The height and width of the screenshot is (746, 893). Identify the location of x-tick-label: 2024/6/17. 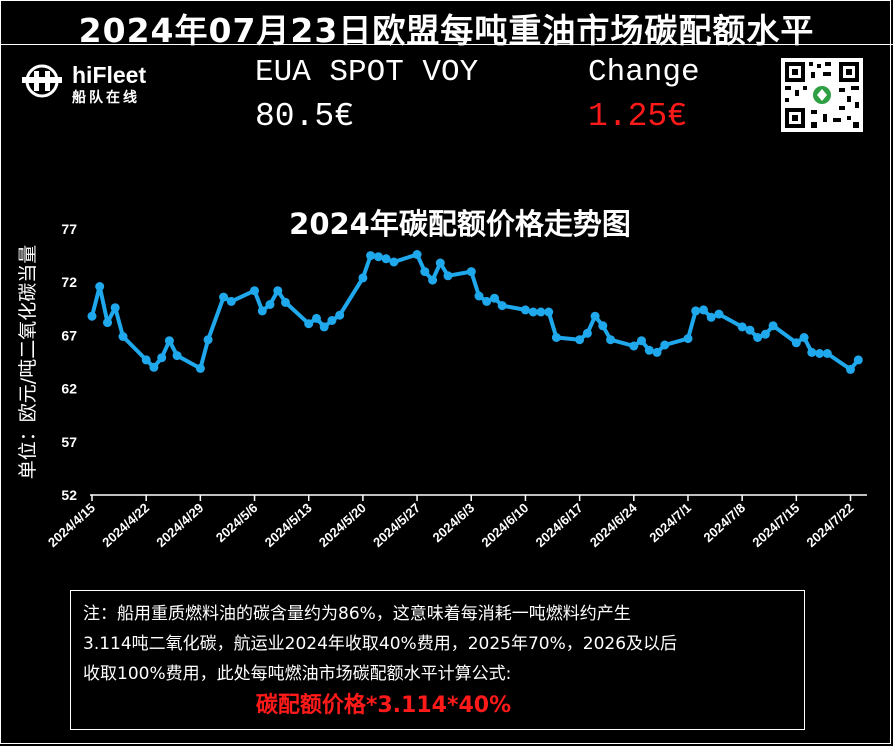
(559, 525).